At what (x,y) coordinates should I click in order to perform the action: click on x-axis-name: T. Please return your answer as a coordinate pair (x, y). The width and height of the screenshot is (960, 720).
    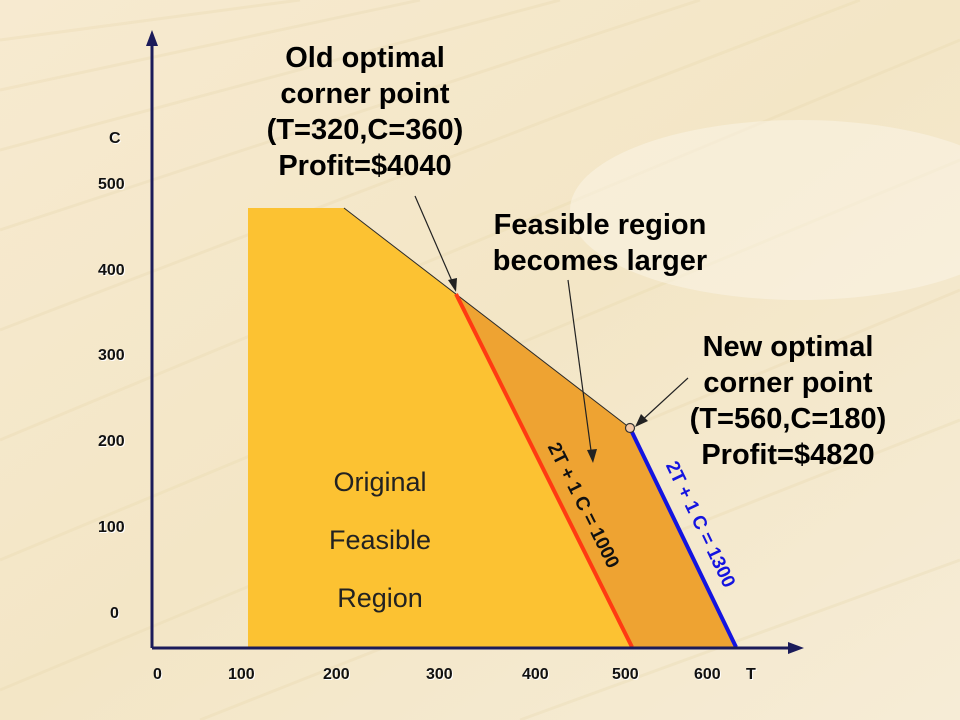
    Looking at the image, I should click on (751, 674).